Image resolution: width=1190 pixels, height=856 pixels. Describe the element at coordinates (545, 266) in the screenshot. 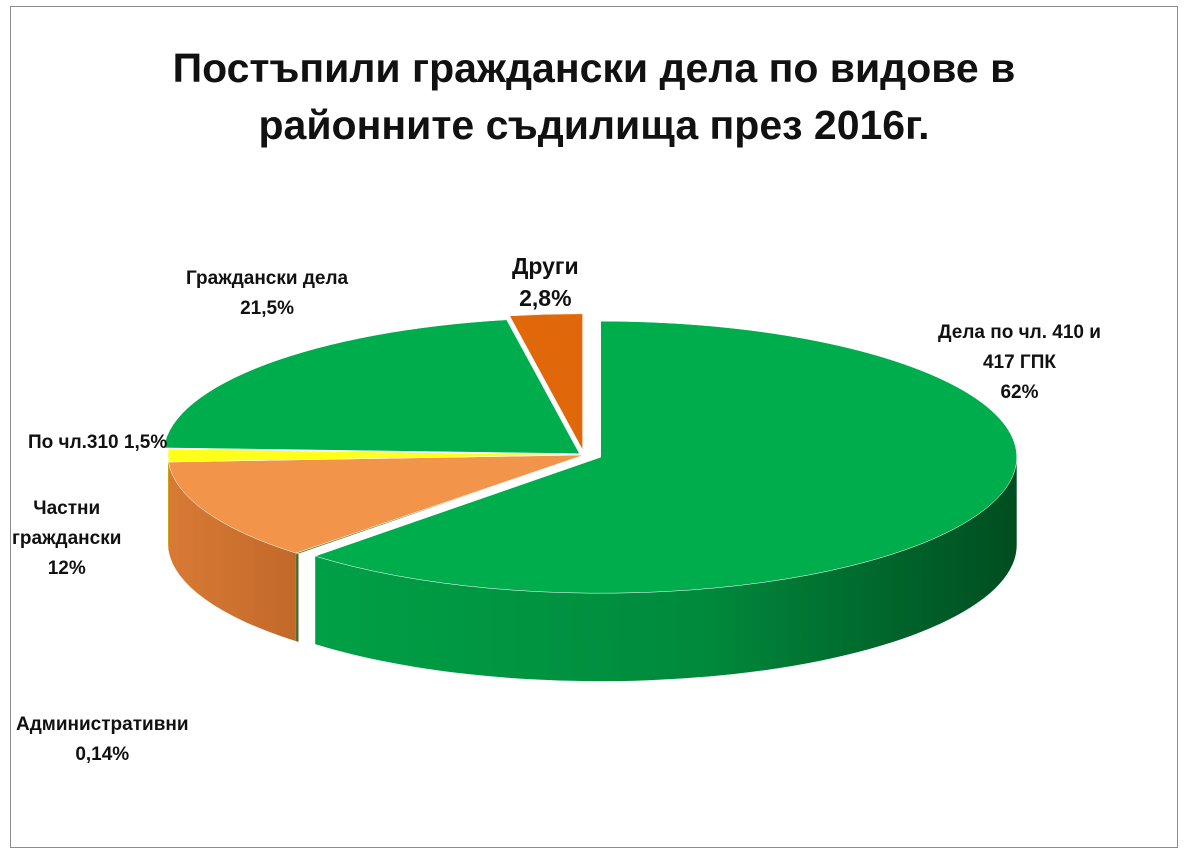

I see `slice-label-text: Други` at that location.